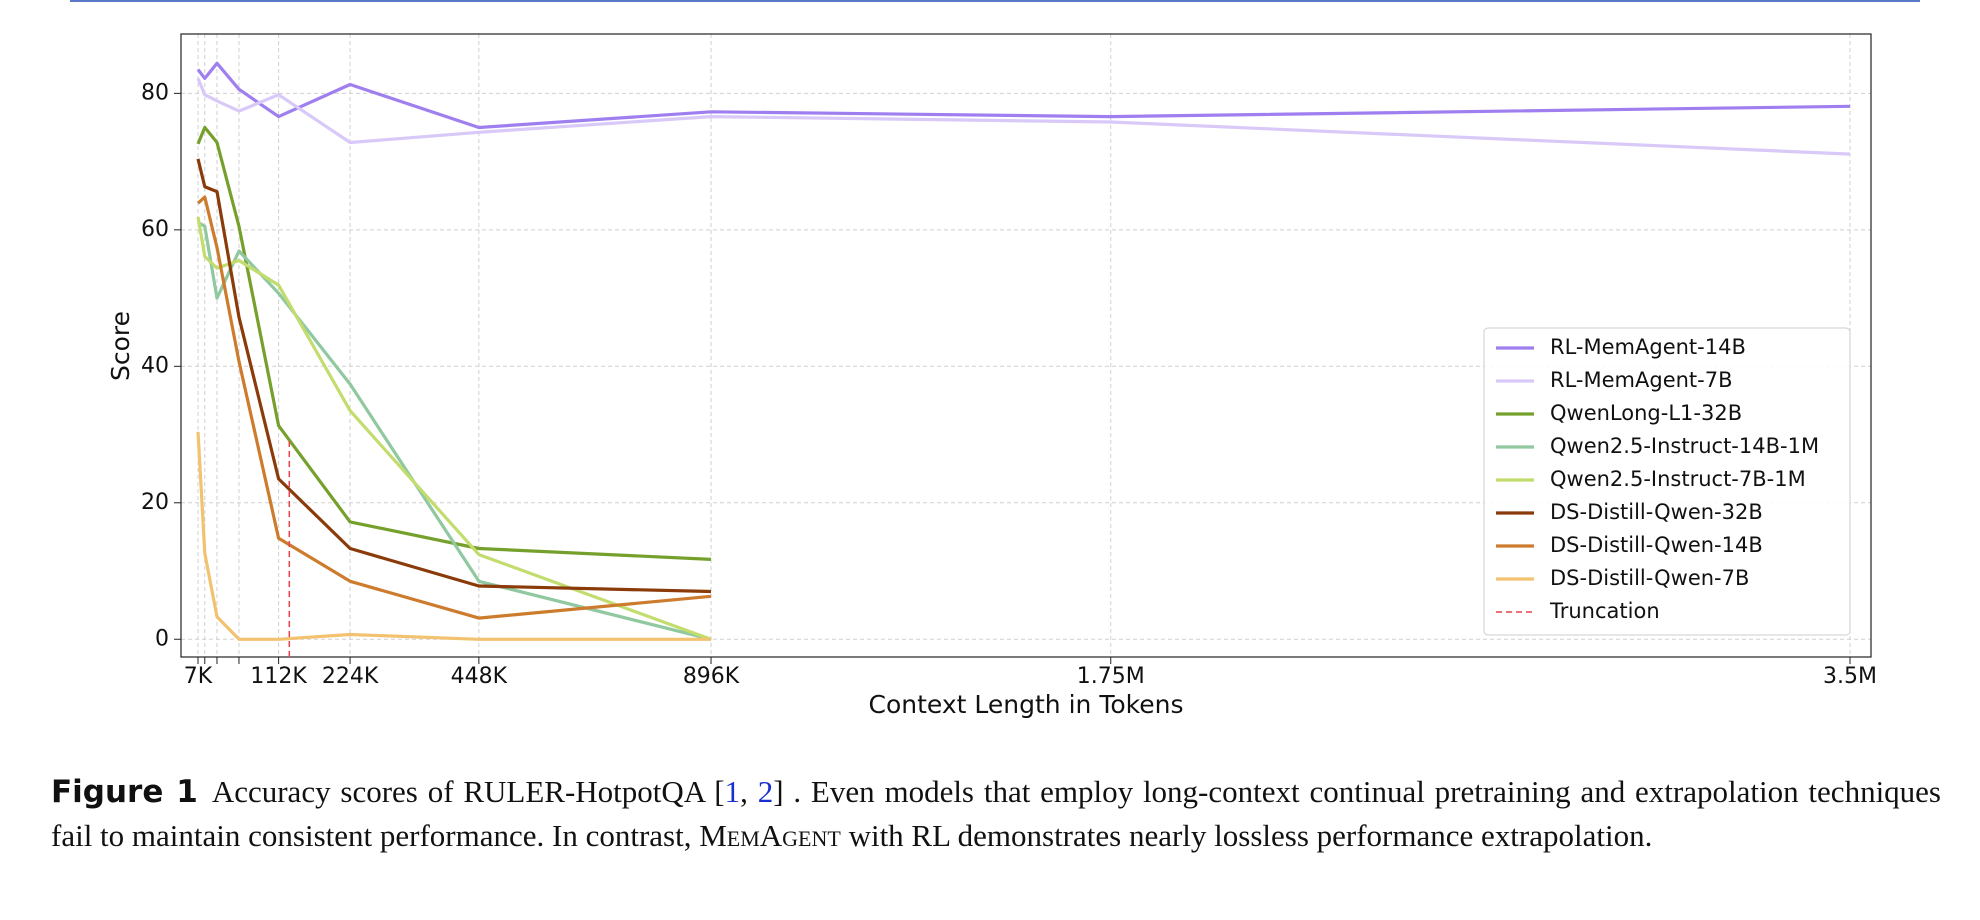  What do you see at coordinates (1656, 512) in the screenshot?
I see `legend-label: DS-Distill-Qwen-32B` at bounding box center [1656, 512].